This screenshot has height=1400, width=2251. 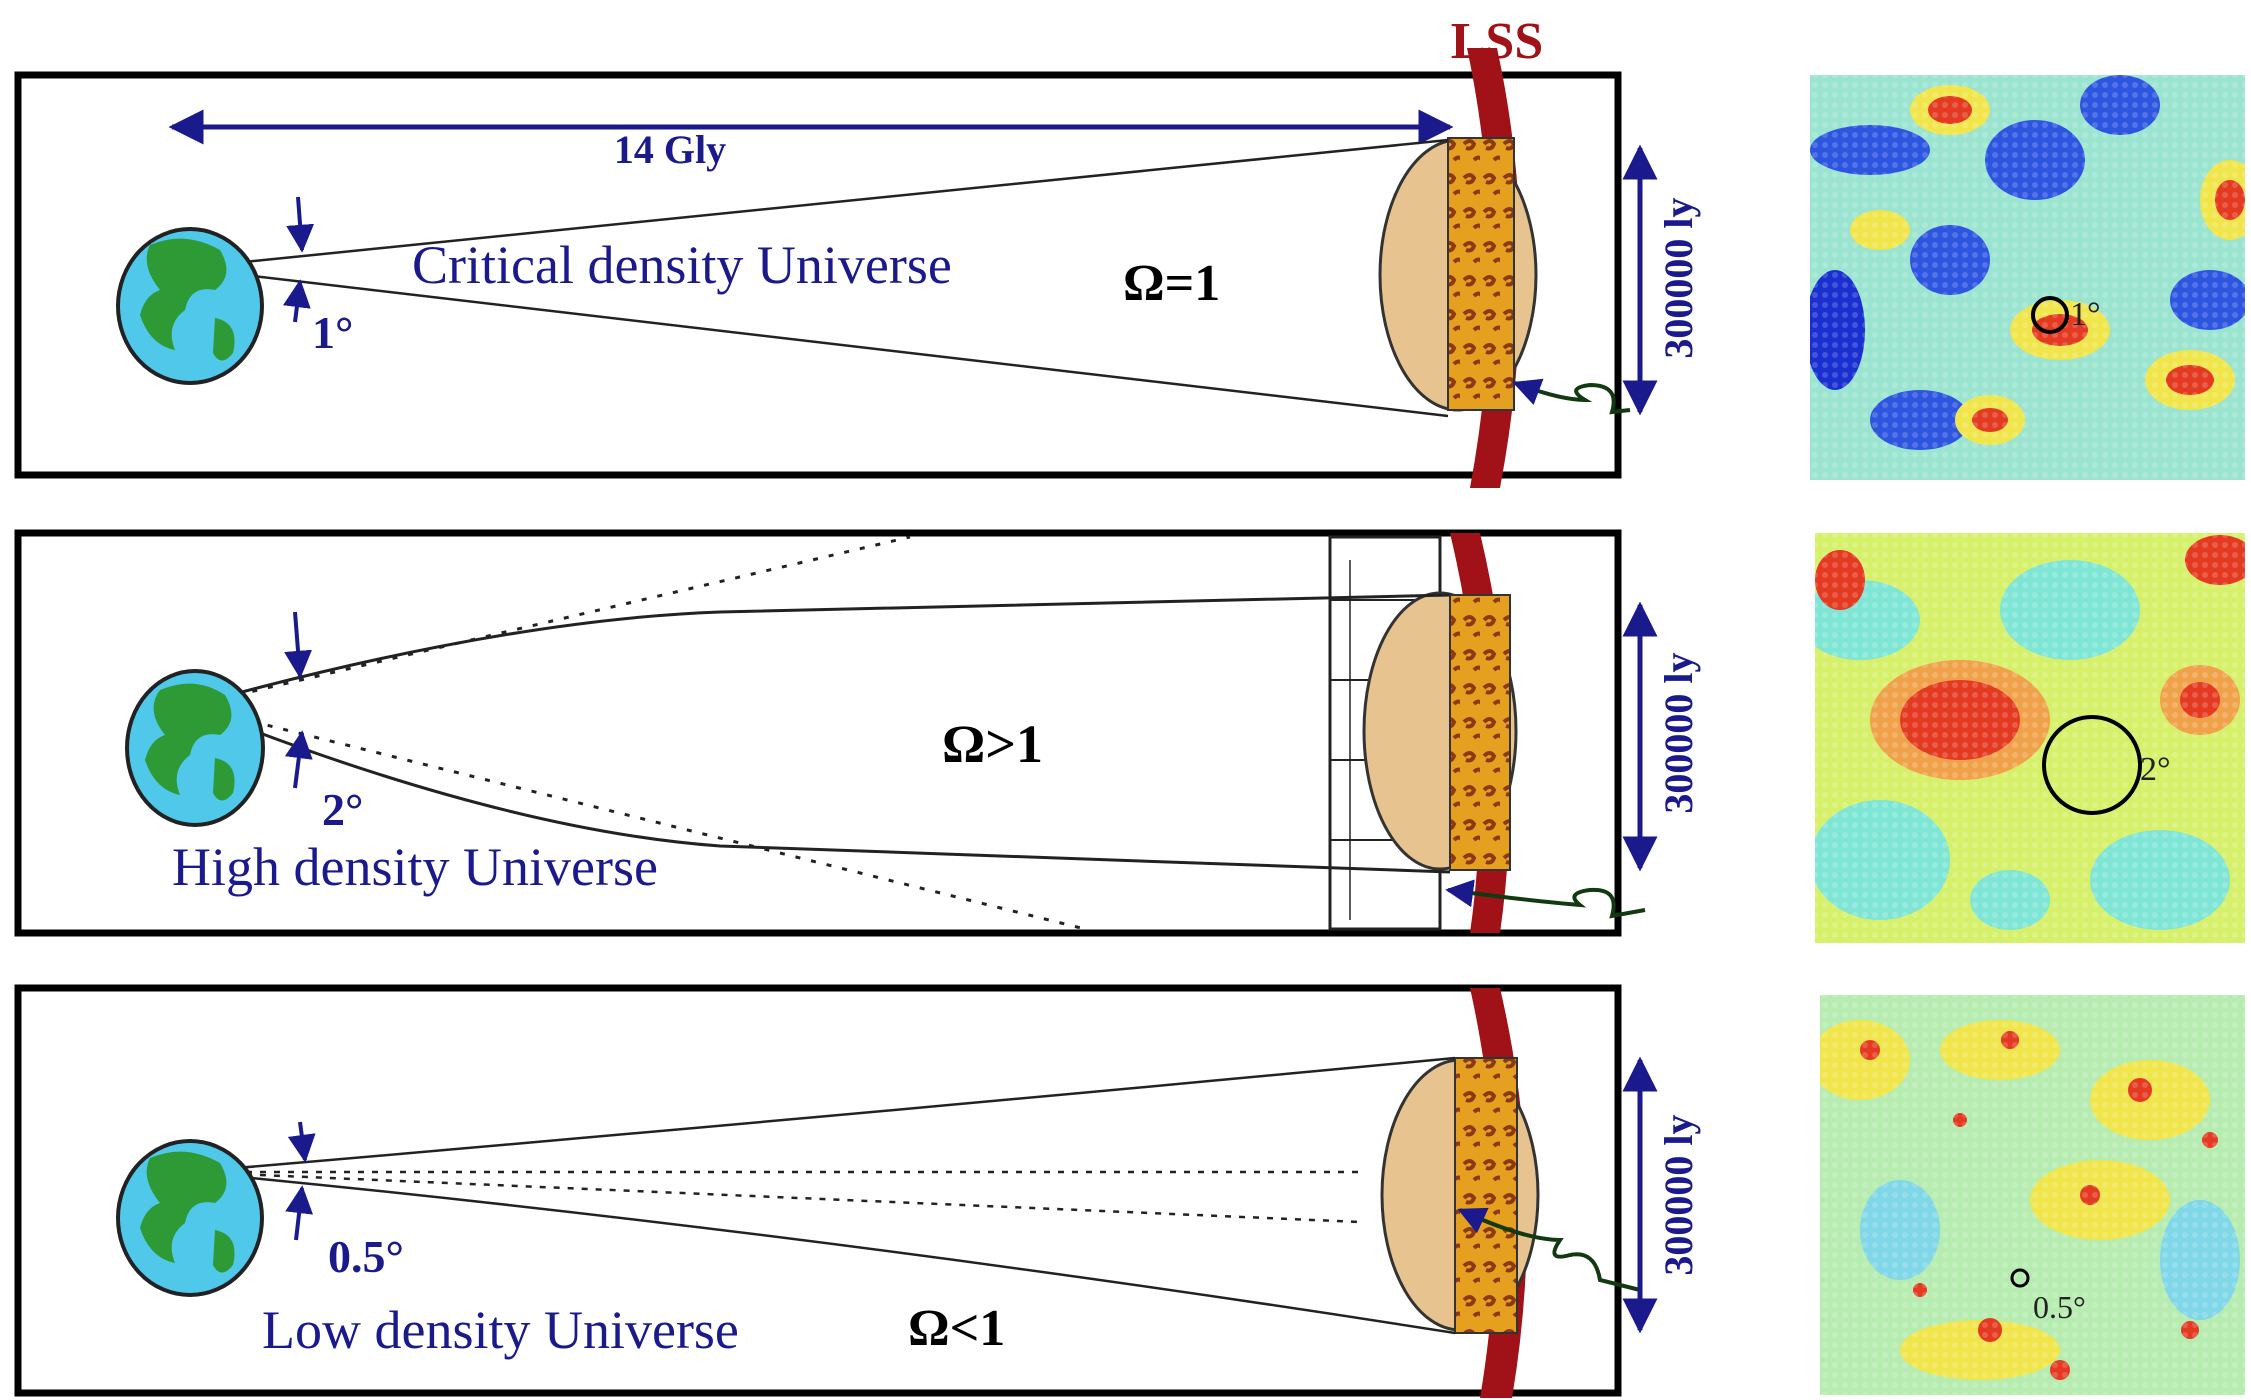 What do you see at coordinates (550, 621) in the screenshot?
I see `sight-line-dotted-top` at bounding box center [550, 621].